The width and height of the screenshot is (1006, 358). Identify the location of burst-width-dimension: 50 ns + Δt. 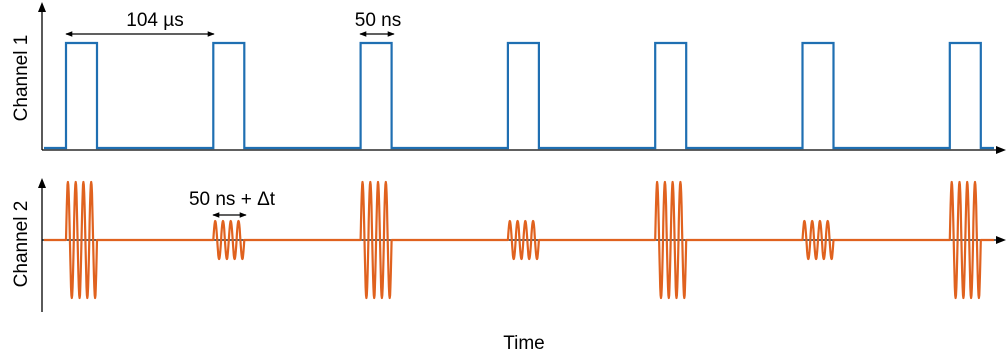
(232, 203).